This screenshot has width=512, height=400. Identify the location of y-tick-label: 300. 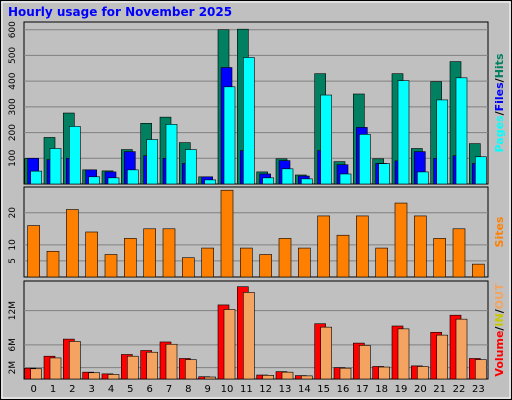
(13, 106).